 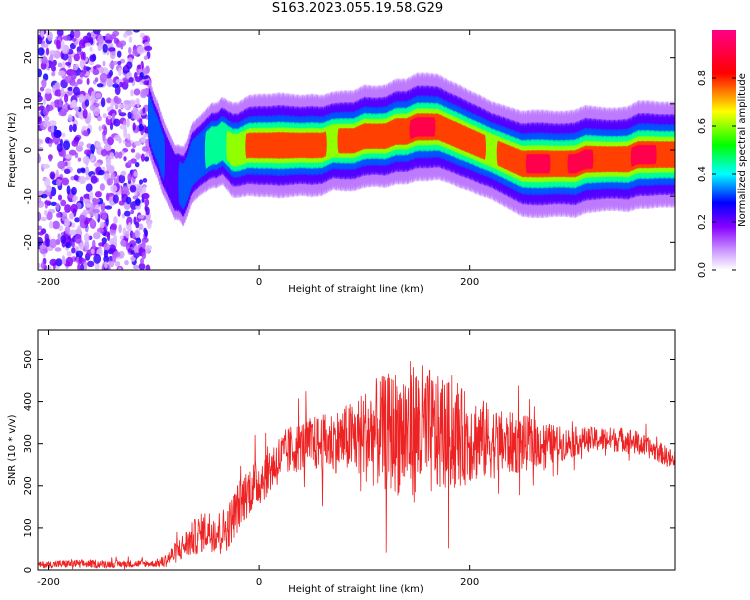 I want to click on snr-y-tick-label: 400, so click(x=28, y=401).